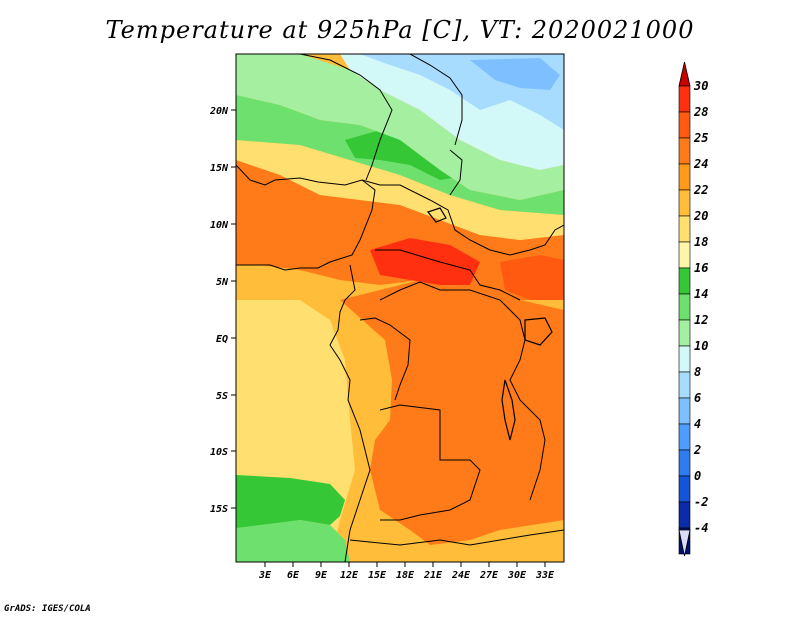 Image resolution: width=800 pixels, height=618 pixels. Describe the element at coordinates (222, 282) in the screenshot. I see `lat-tick-label: 5N` at that location.